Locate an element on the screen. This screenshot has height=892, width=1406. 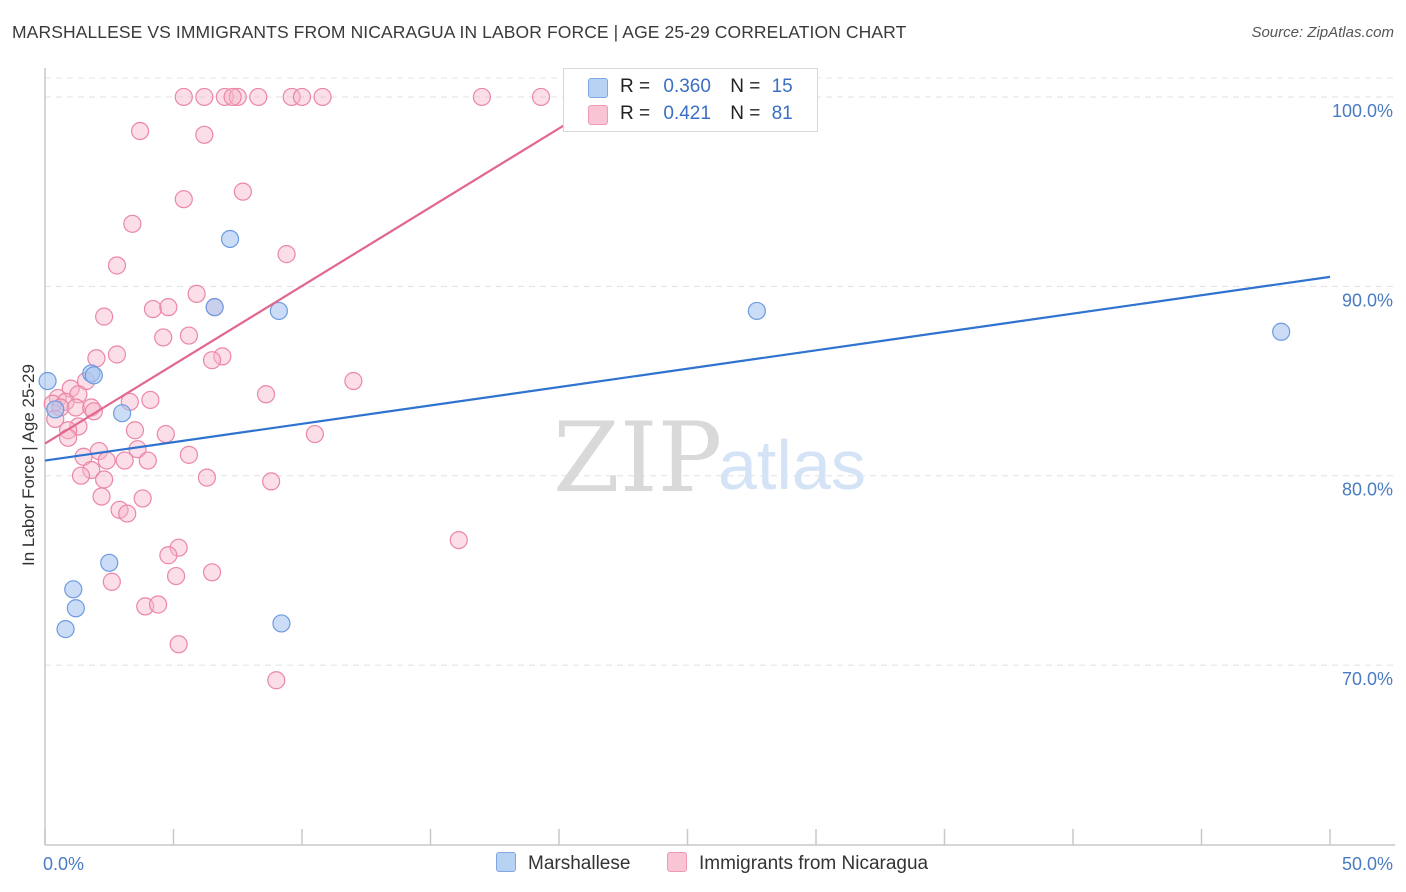
watermark-atlas: atlas is located at coordinates (792, 465).